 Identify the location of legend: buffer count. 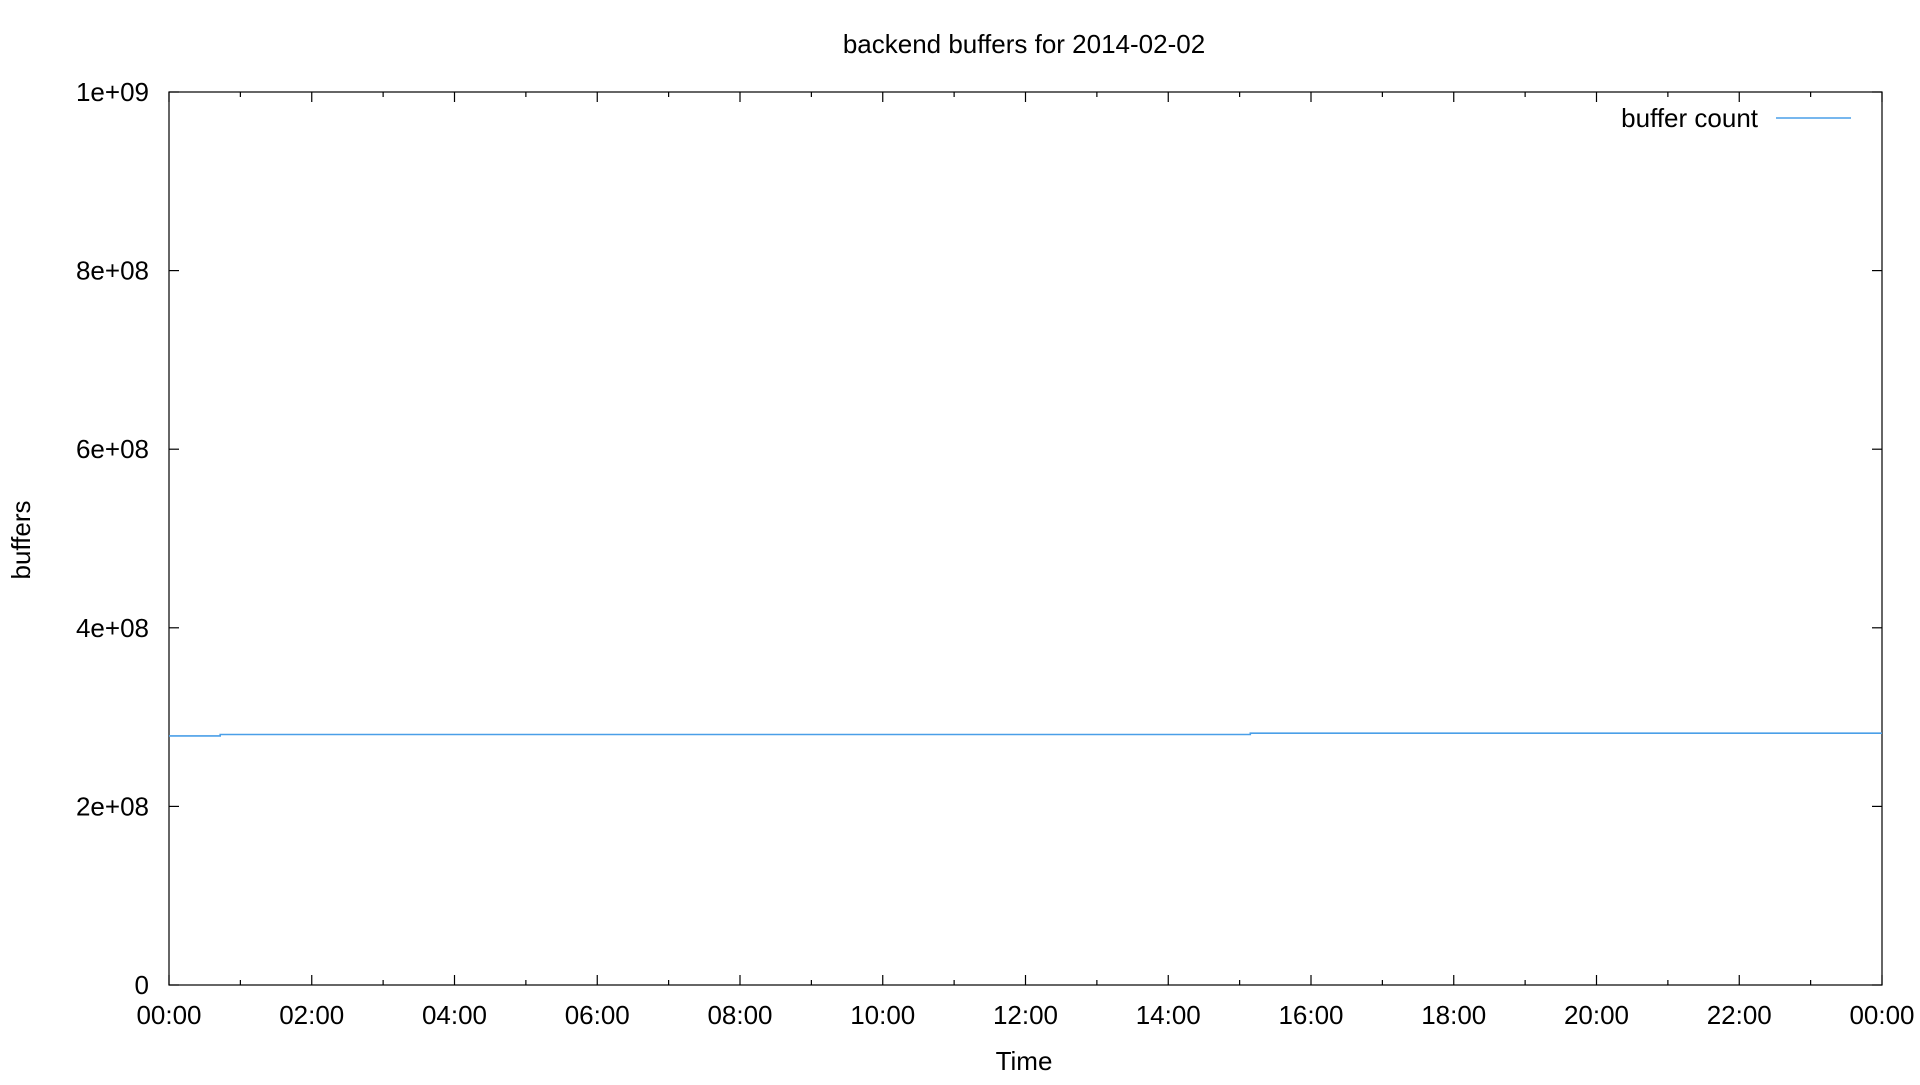
(1736, 118).